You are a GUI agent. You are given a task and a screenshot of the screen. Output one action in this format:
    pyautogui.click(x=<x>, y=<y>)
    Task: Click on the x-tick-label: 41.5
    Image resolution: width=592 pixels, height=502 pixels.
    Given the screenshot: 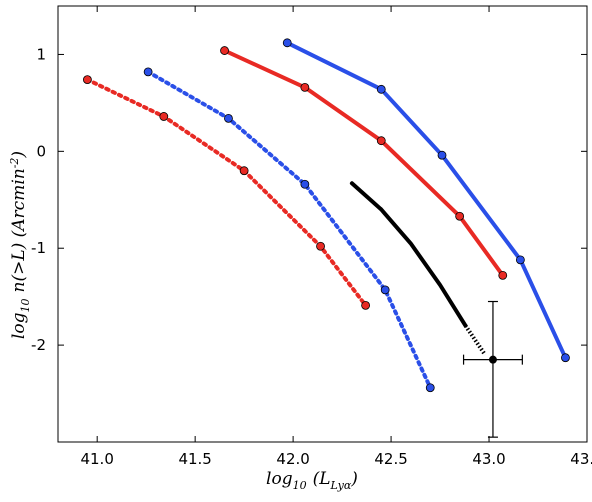 What is the action you would take?
    pyautogui.click(x=194, y=459)
    